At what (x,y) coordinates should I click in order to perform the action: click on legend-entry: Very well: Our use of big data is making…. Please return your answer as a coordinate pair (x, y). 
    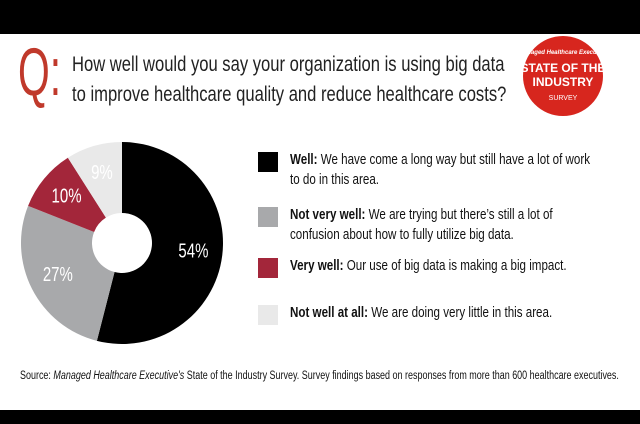
    Looking at the image, I should click on (442, 266).